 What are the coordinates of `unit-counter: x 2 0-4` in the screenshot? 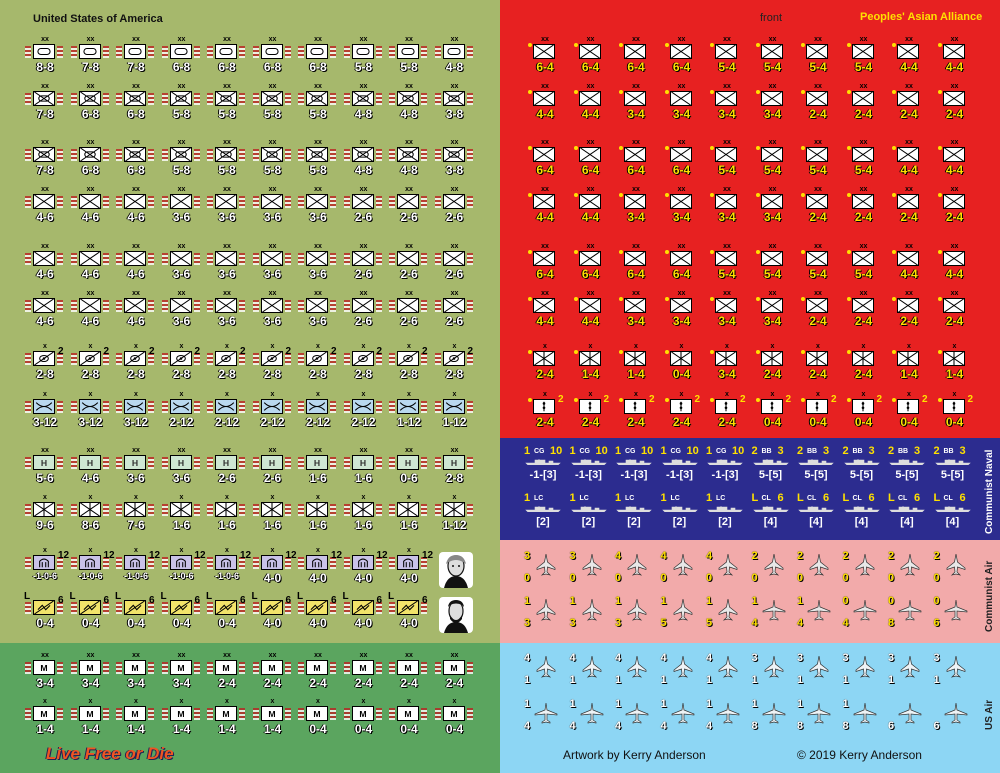 It's located at (773, 411).